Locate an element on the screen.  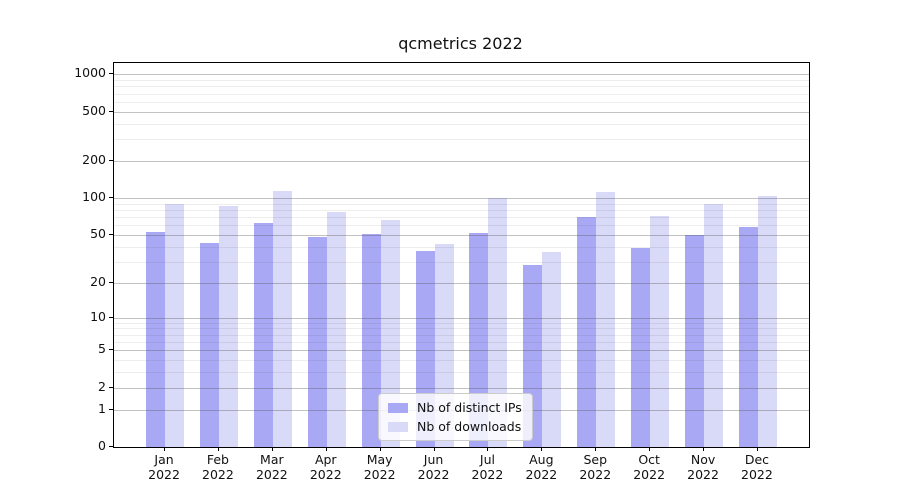
y-tick-label-100: 100 is located at coordinates (94, 197).